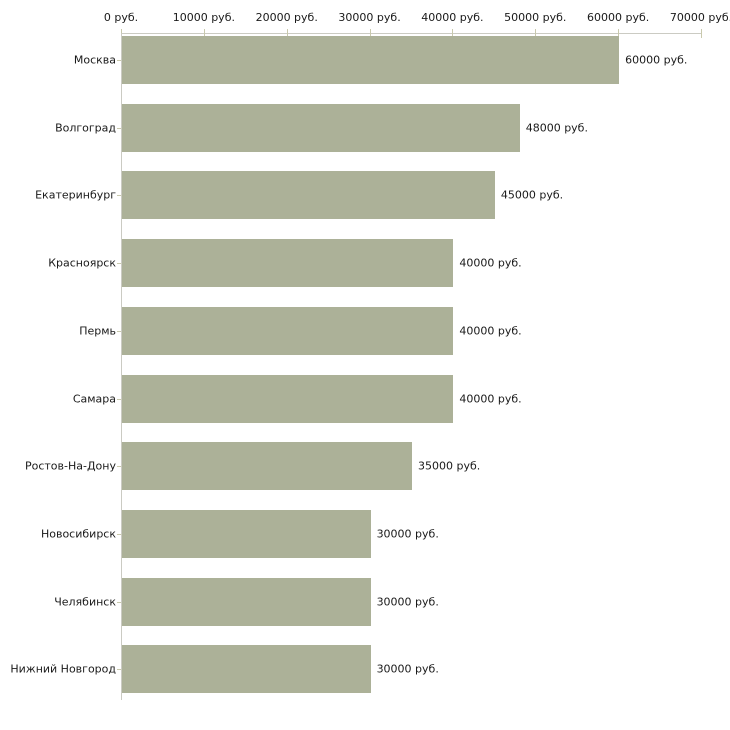 This screenshot has width=730, height=730. What do you see at coordinates (411, 33) in the screenshot?
I see `x-axis-line` at bounding box center [411, 33].